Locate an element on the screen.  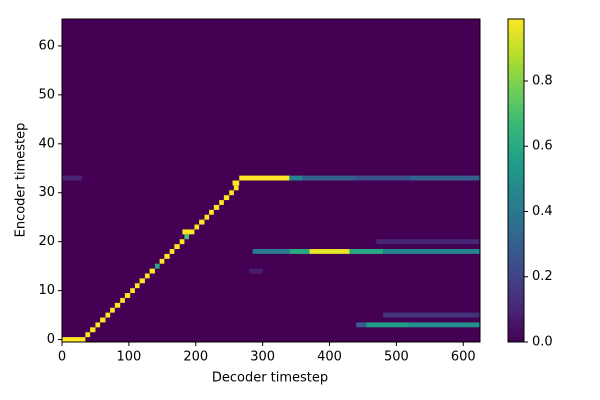
x-tick-label: 200 is located at coordinates (195, 357).